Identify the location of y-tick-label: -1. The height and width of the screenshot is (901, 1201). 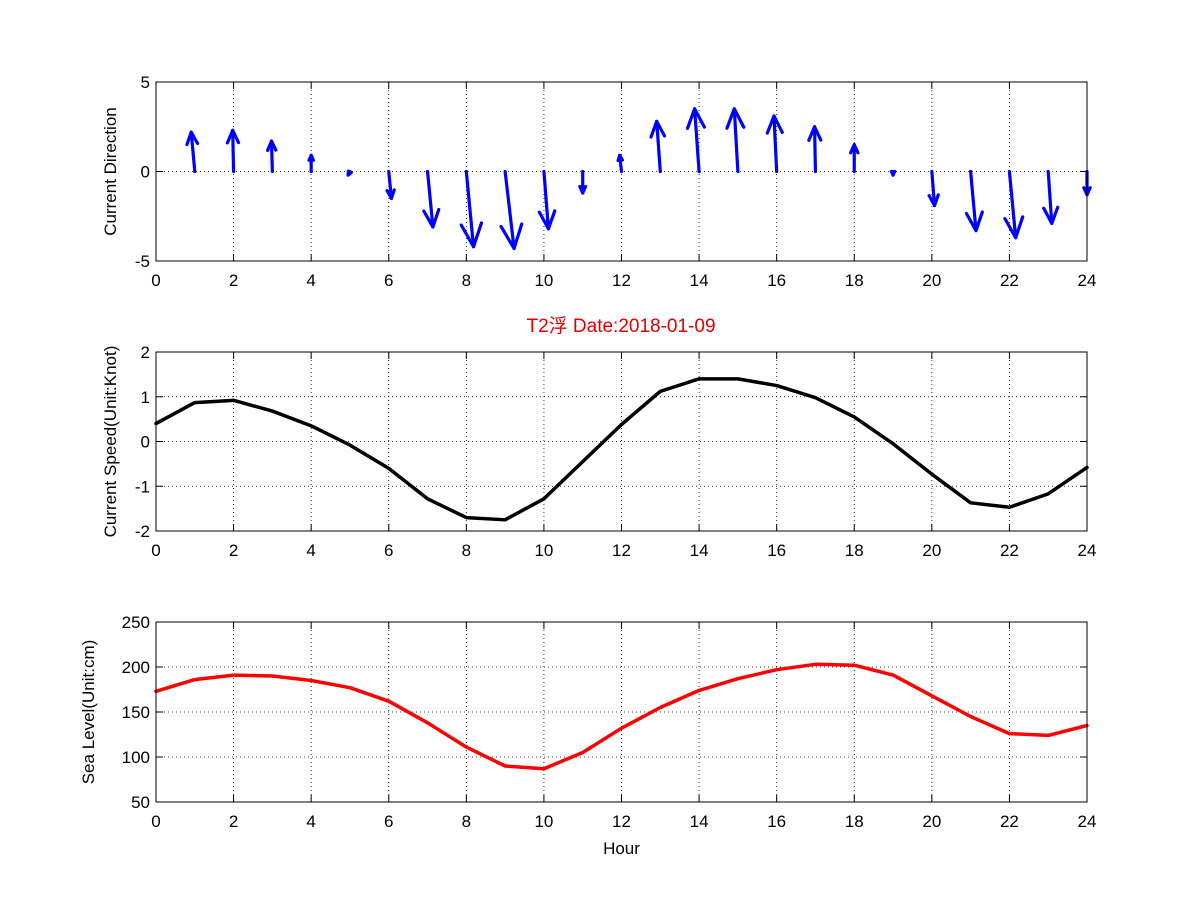
(142, 486).